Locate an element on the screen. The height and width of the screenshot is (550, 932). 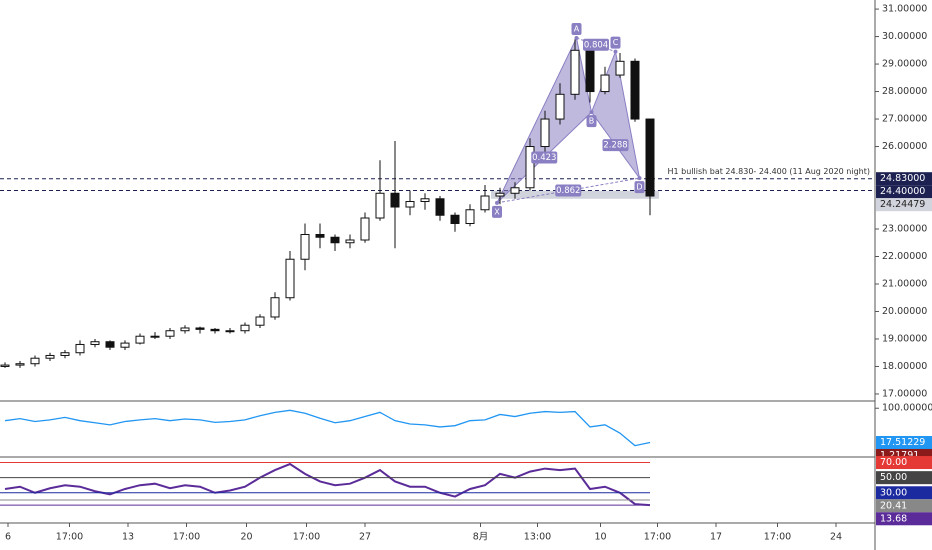
x-tick-label: 10 is located at coordinates (600, 537).